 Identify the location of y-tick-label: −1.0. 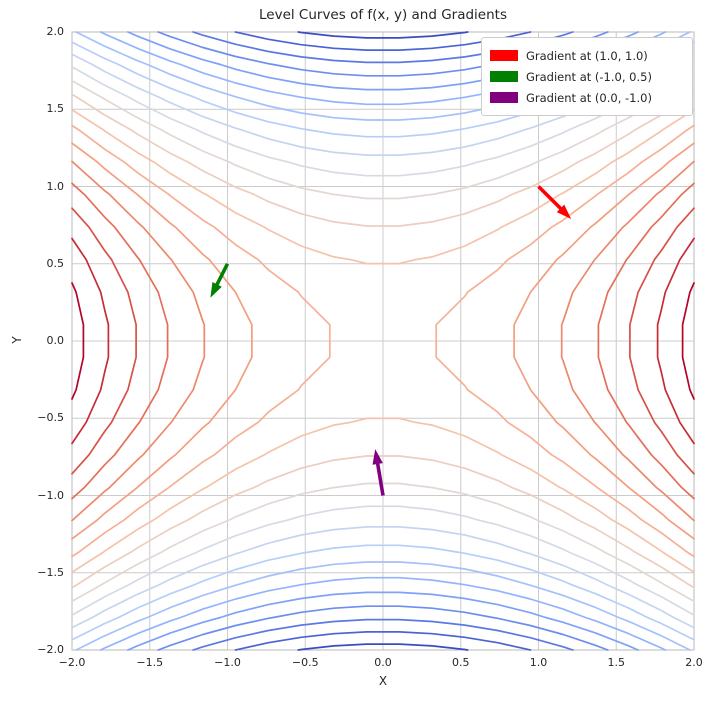
(50, 495).